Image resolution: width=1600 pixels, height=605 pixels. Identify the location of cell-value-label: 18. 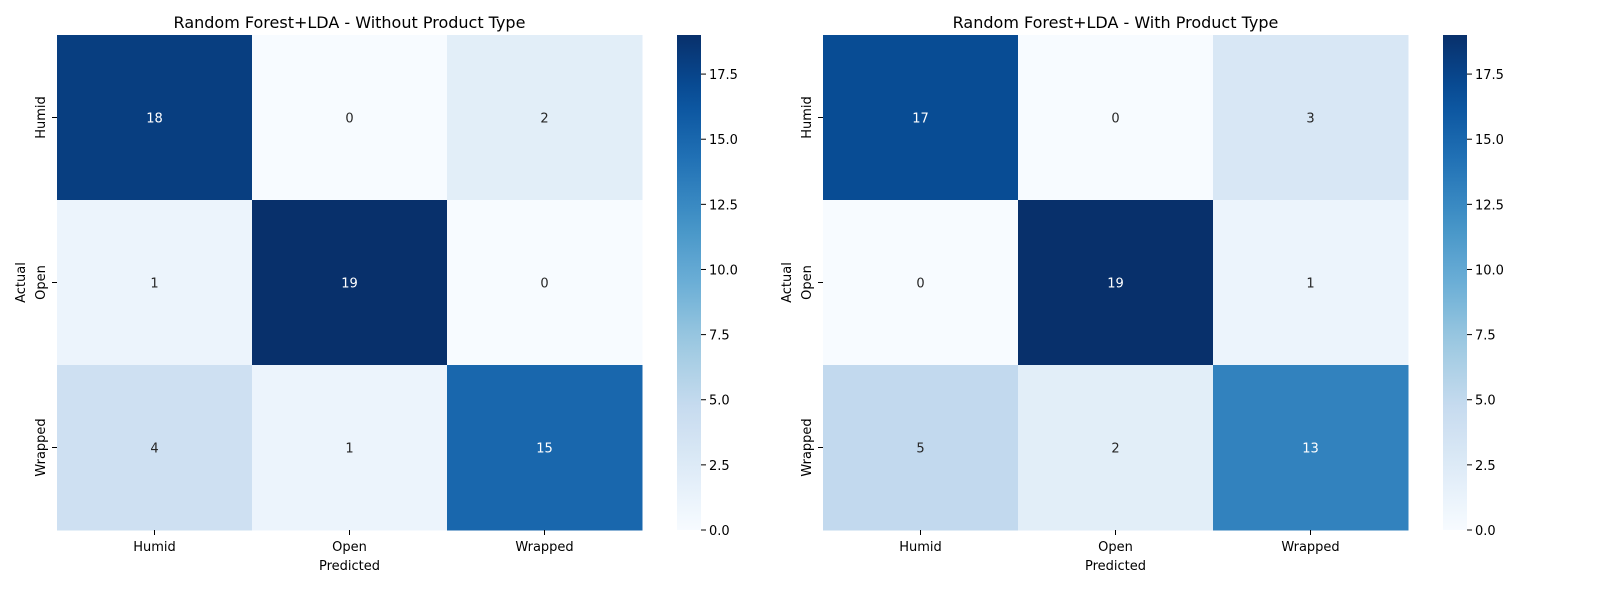
(154, 119).